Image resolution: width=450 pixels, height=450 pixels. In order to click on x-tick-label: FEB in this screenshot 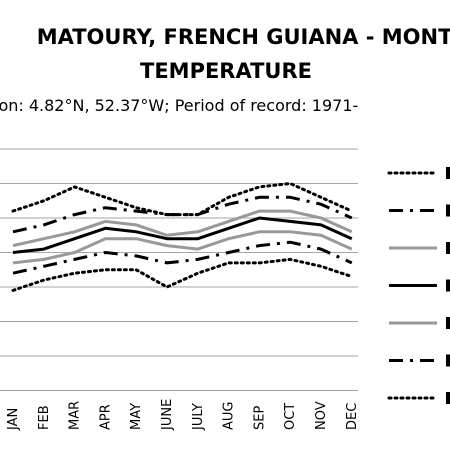, I will do `click(44, 417)`.